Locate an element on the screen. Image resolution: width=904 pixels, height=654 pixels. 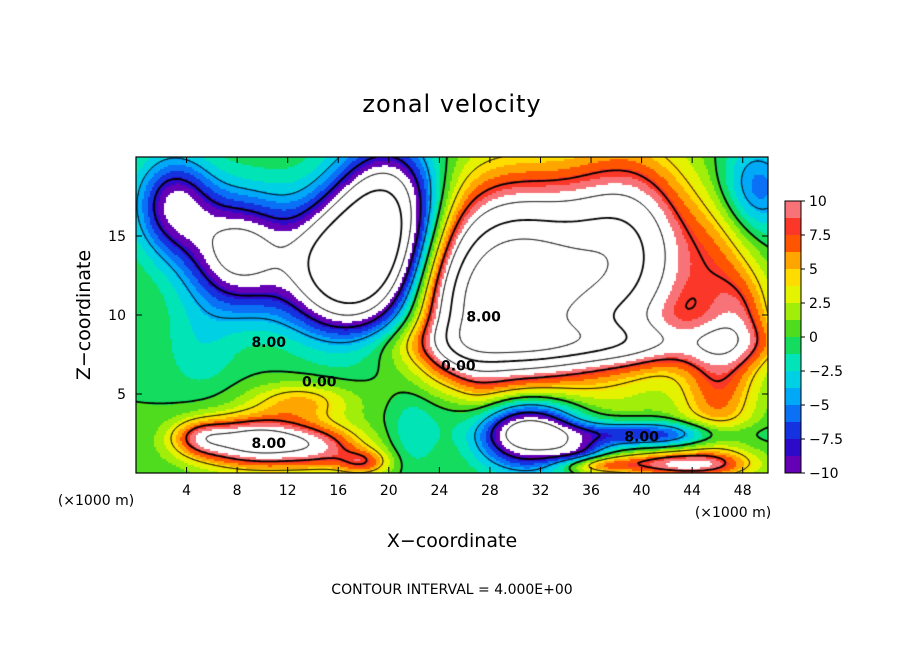
x-tick-label: 32 is located at coordinates (541, 491).